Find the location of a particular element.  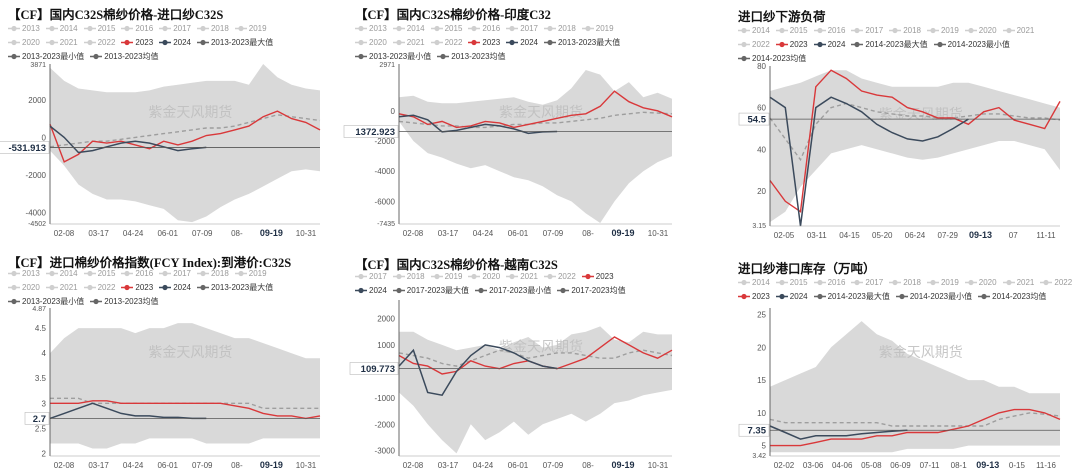

legend-item: 2017-2023均值 is located at coordinates (591, 291).